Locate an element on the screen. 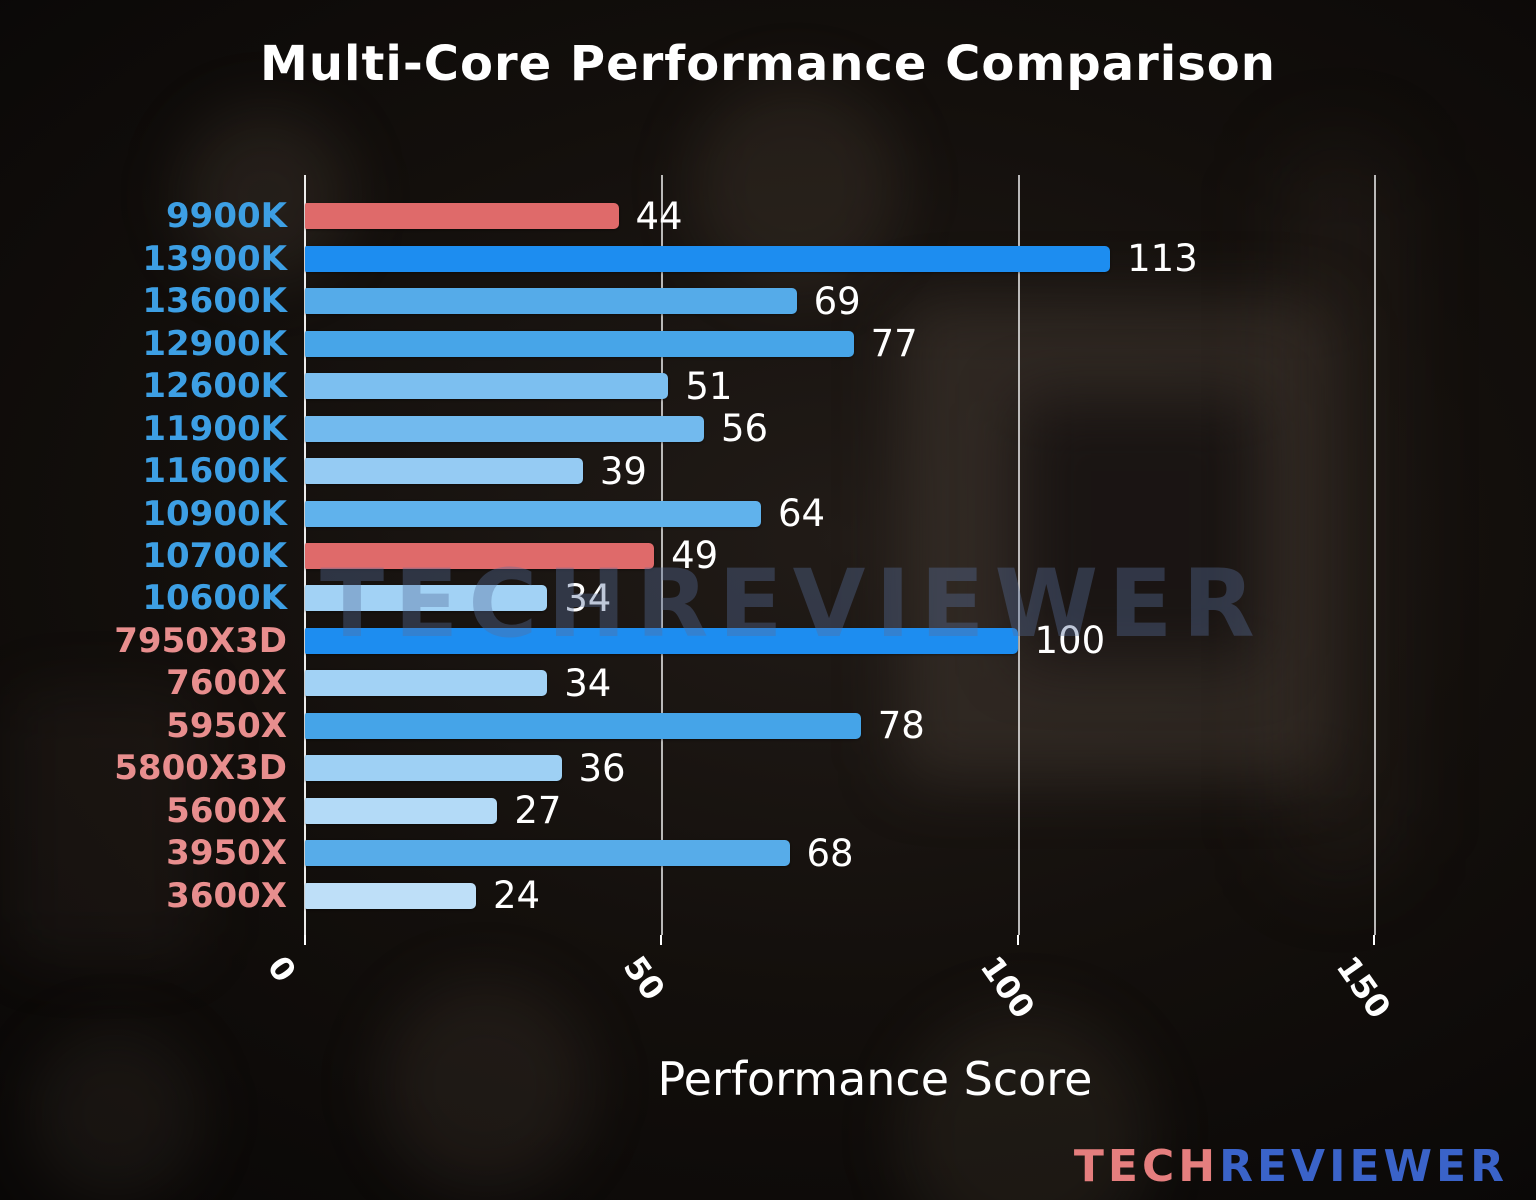  category-label: 13900K is located at coordinates (214, 258).